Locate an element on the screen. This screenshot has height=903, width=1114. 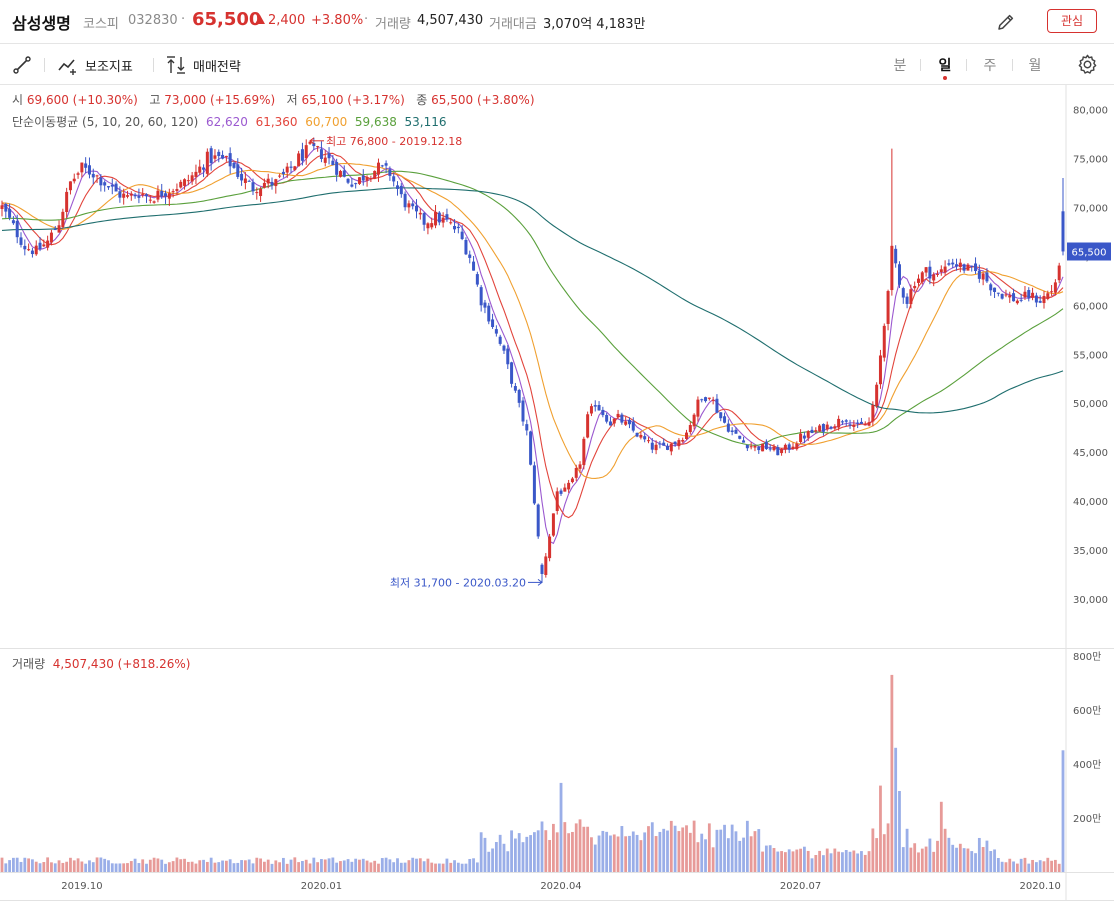
period-week-tab: 주 is located at coordinates (990, 66).